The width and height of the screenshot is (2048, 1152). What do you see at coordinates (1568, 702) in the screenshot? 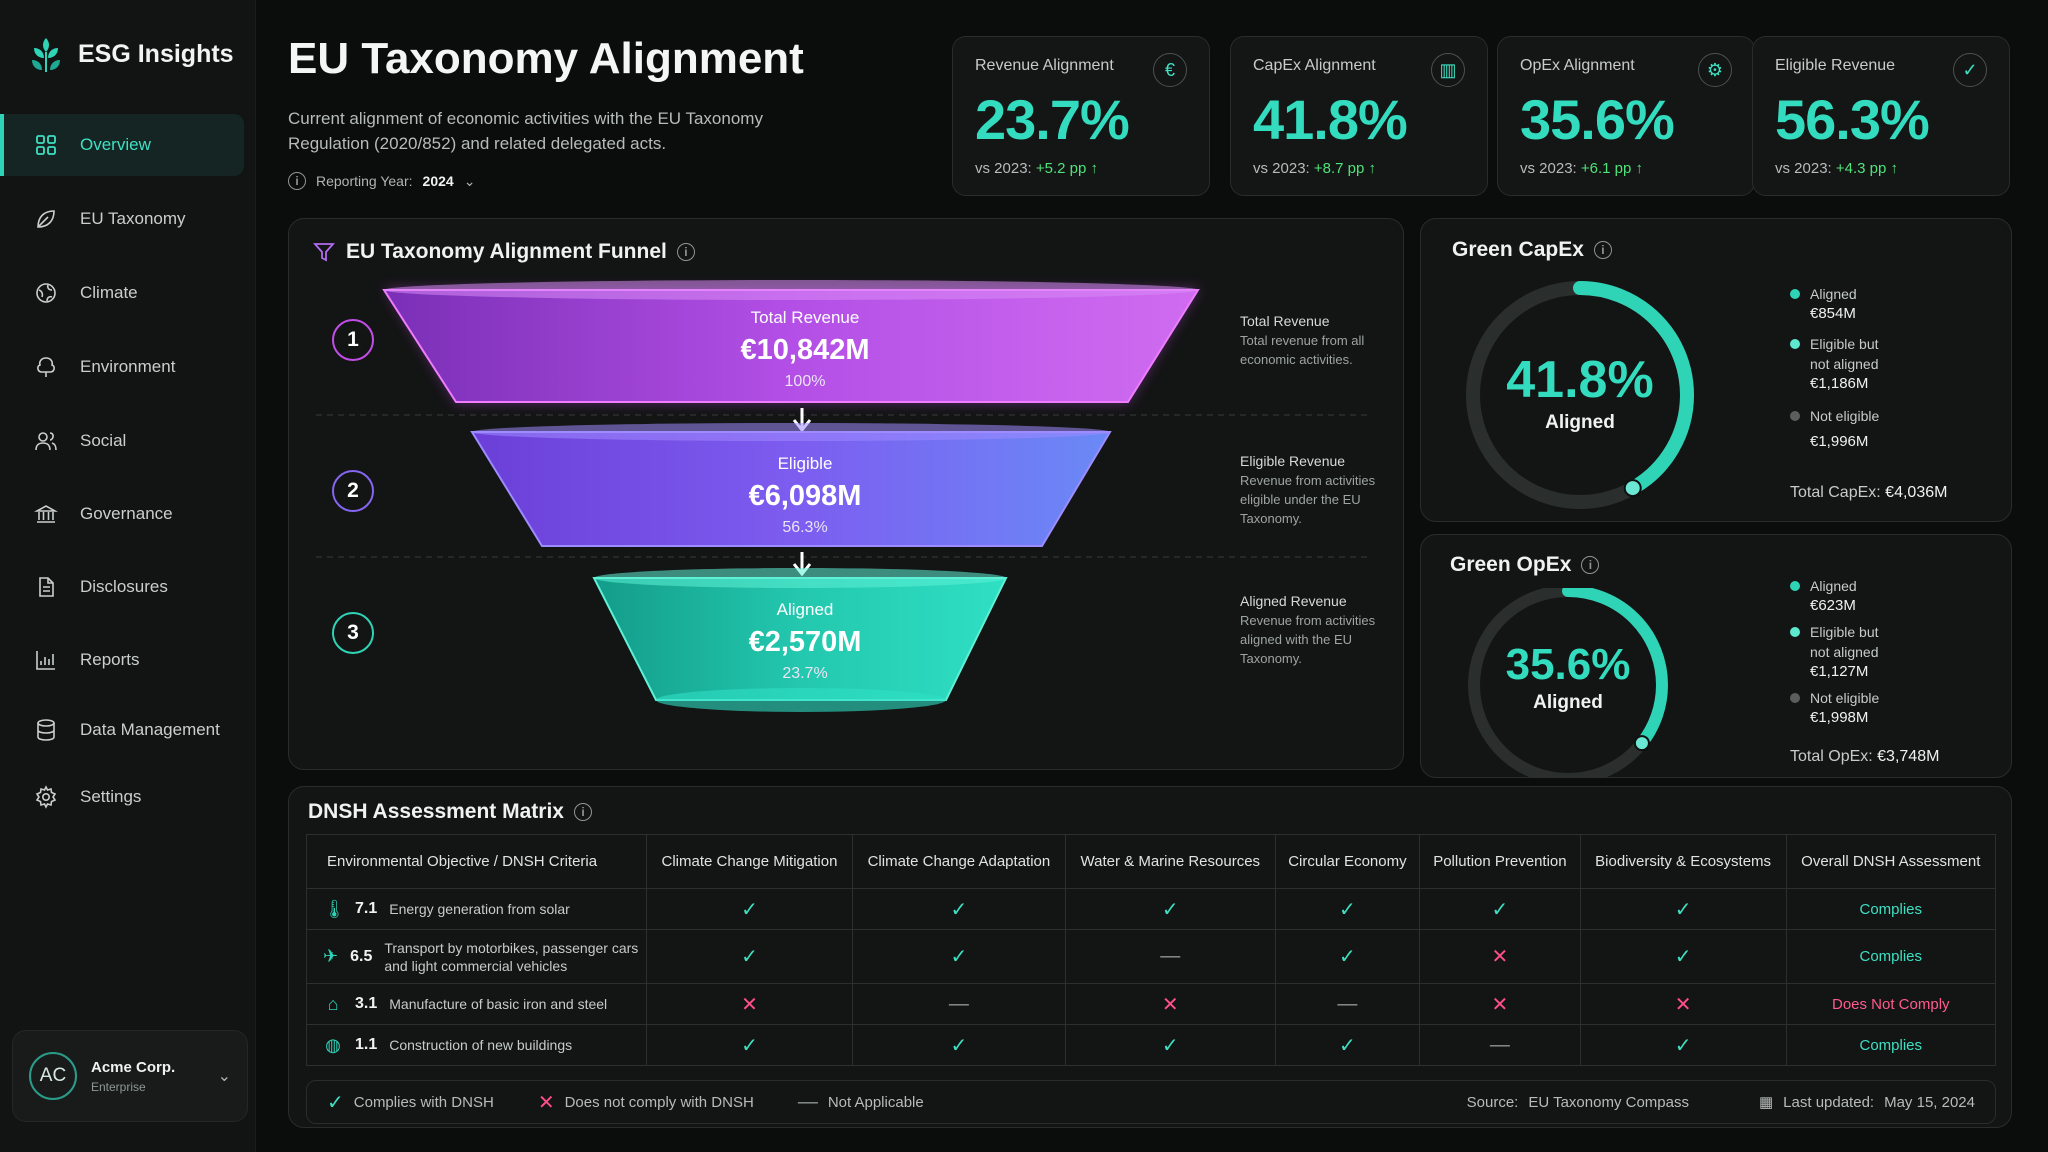
I see `opex-label: Aligned` at bounding box center [1568, 702].